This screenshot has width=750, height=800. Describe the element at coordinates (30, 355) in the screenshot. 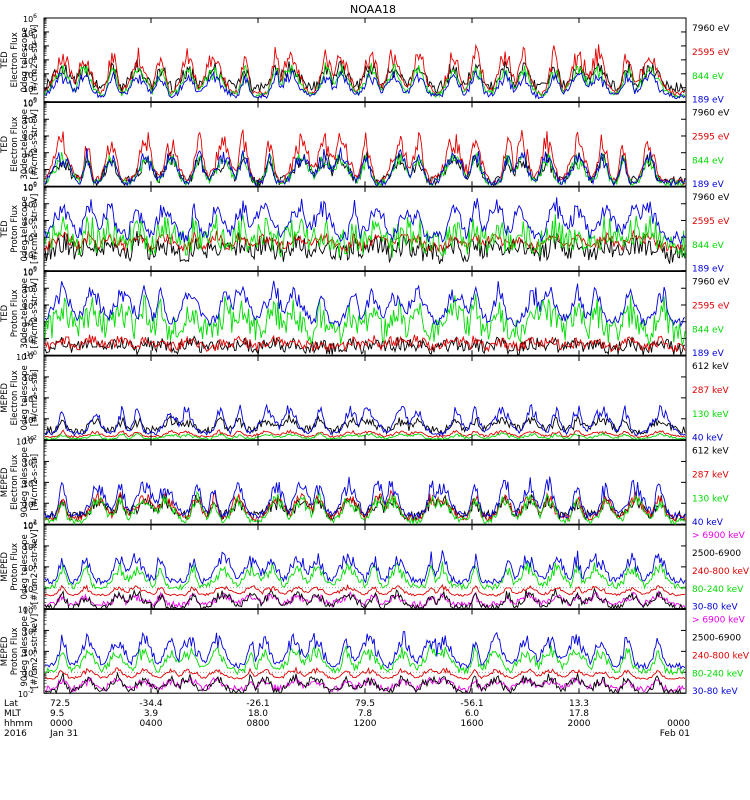

I see `y-tick-label-4-0: 10⁰` at that location.